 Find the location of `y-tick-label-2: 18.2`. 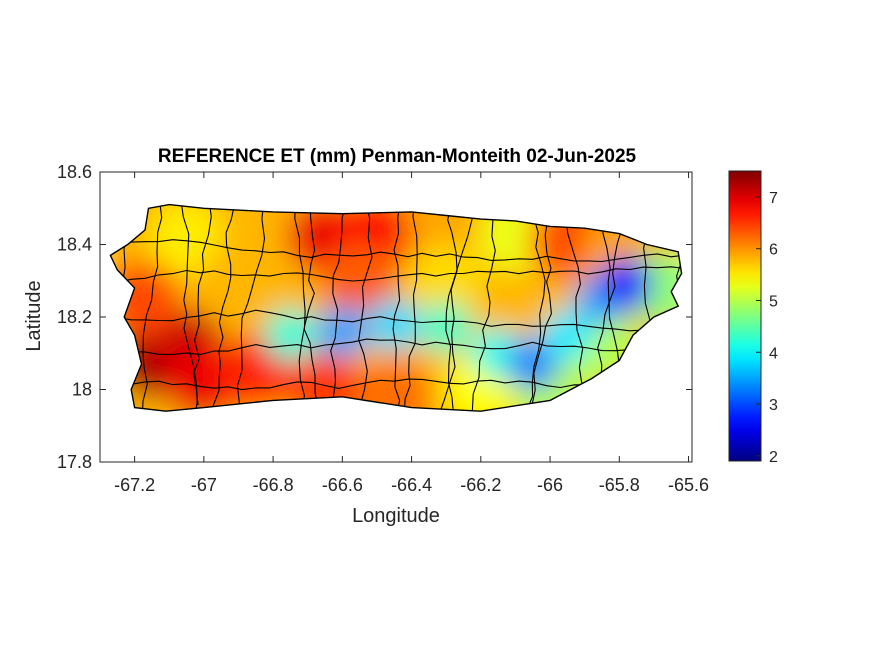

y-tick-label-2: 18.2 is located at coordinates (74, 317).